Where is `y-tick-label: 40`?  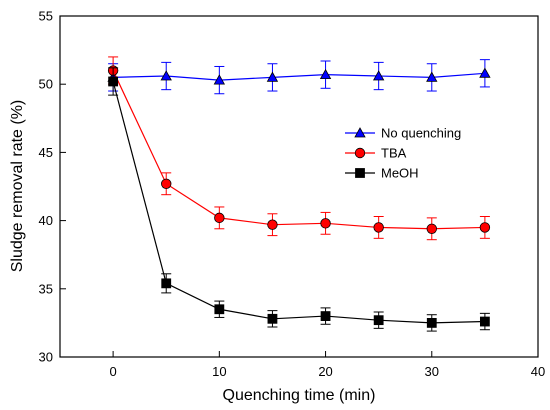
y-tick-label: 40 is located at coordinates (46, 220).